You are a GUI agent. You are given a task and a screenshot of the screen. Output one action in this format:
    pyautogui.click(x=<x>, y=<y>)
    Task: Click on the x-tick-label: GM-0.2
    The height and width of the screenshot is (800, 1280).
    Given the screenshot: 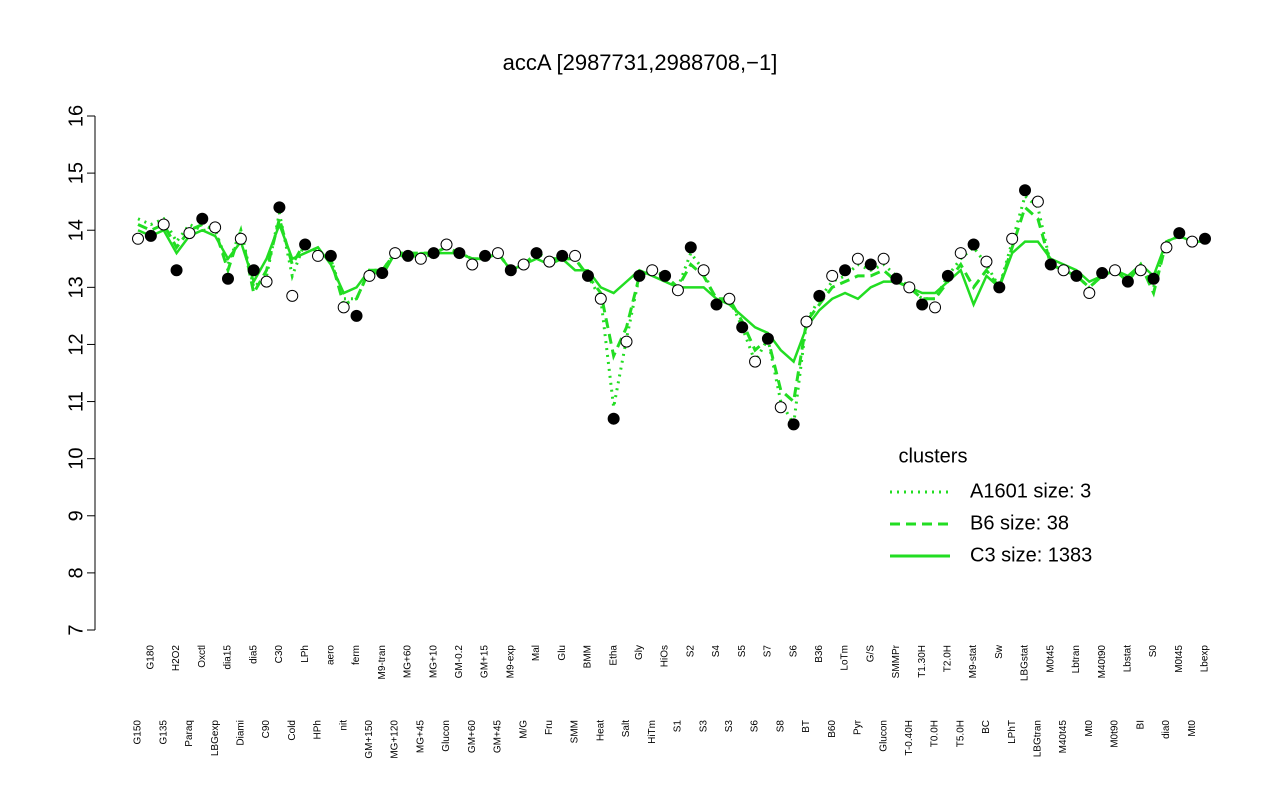 What is the action you would take?
    pyautogui.click(x=459, y=662)
    